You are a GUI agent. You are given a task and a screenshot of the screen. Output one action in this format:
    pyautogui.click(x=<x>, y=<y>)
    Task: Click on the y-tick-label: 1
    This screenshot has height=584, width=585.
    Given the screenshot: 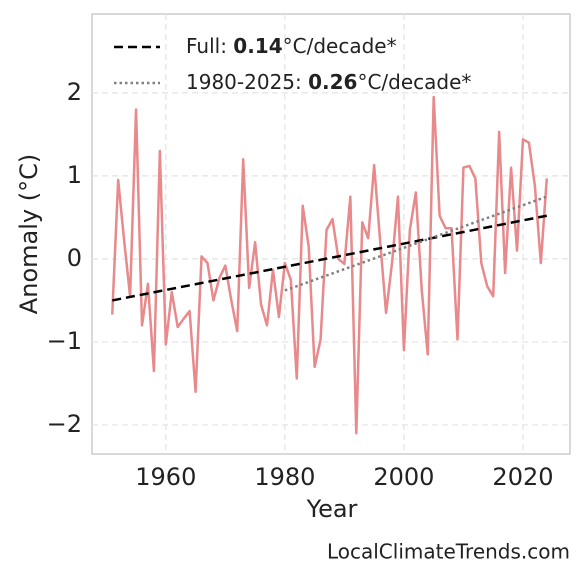 What is the action you would take?
    pyautogui.click(x=74, y=175)
    